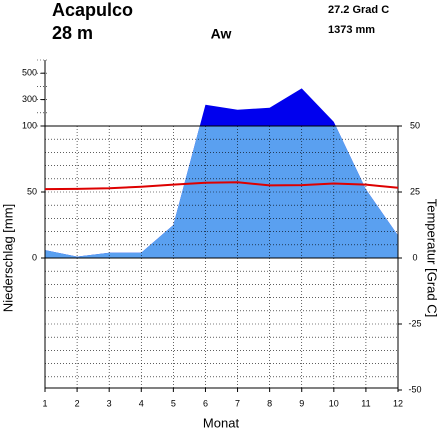 Image resolution: width=439 pixels, height=430 pixels. I want to click on chart-title: Acapulco, so click(92, 10).